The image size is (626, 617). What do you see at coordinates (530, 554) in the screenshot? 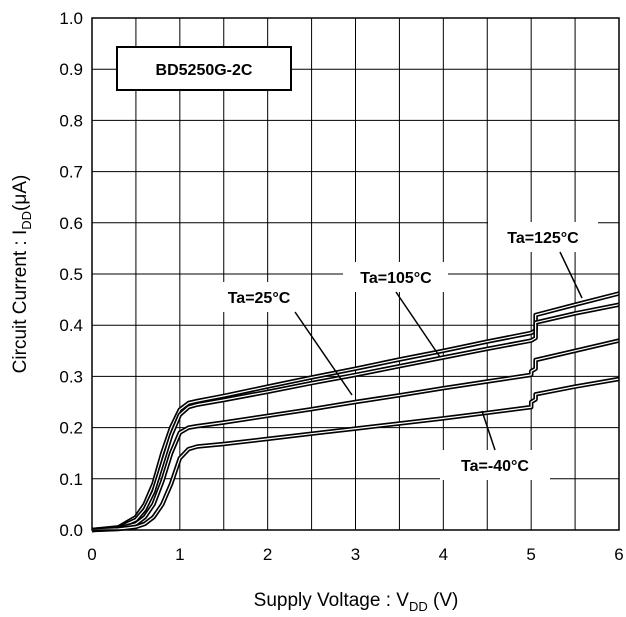
I see `x-tick-label: 5` at bounding box center [530, 554].